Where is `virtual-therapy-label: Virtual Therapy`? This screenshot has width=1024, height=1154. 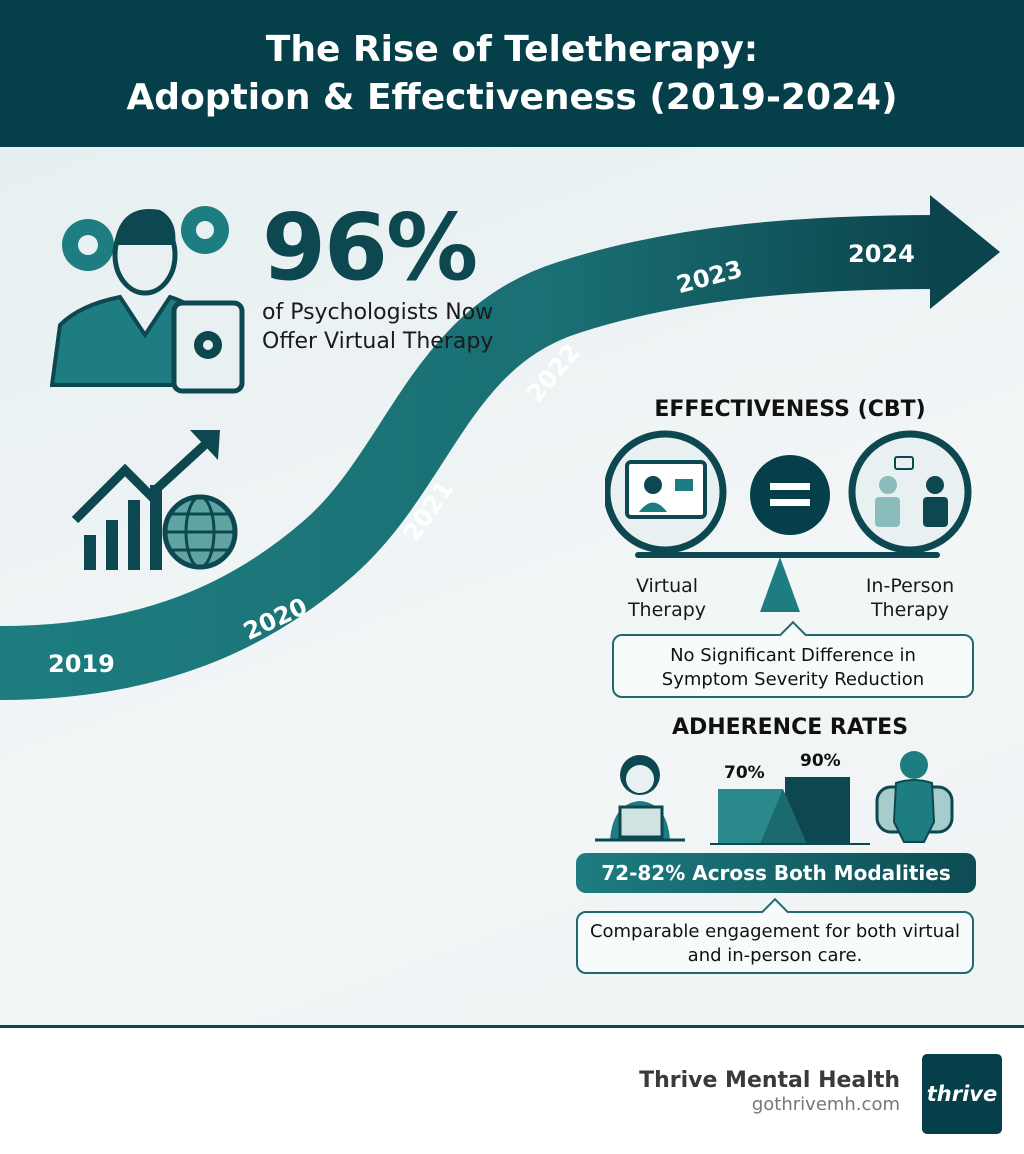 virtual-therapy-label: Virtual Therapy is located at coordinates (667, 598).